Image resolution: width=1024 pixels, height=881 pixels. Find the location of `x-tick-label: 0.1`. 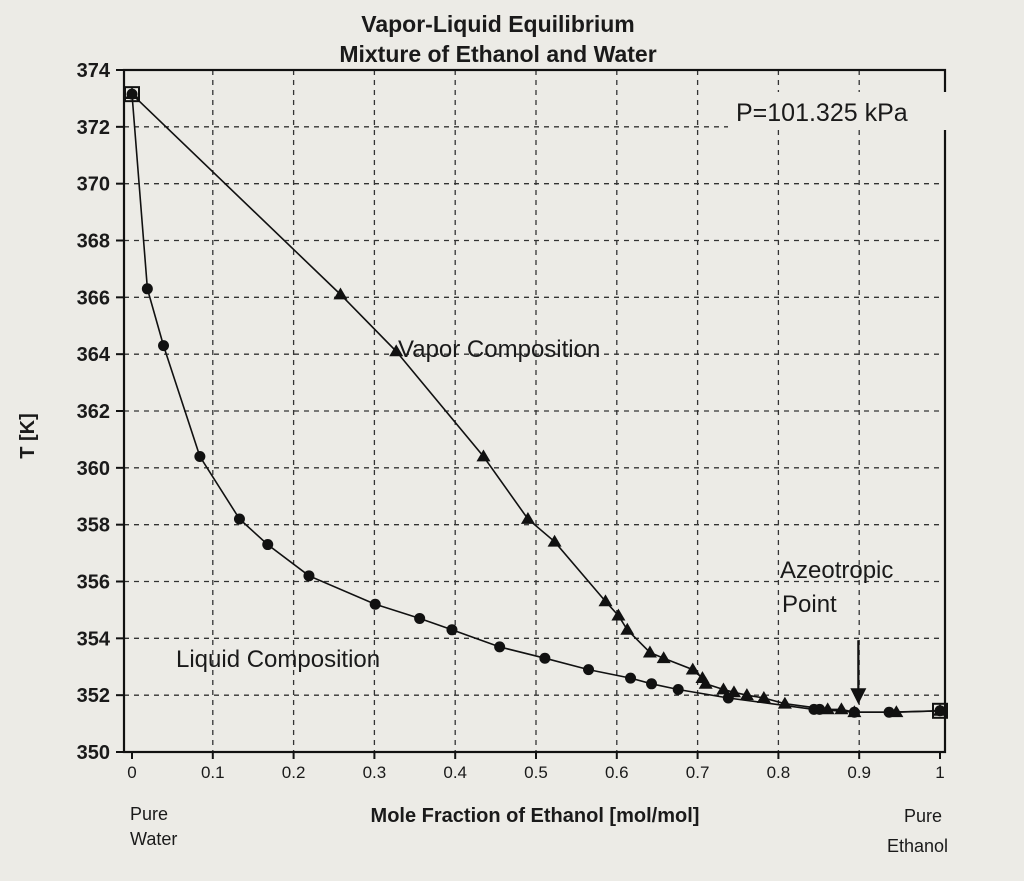

x-tick-label: 0.1 is located at coordinates (213, 772).